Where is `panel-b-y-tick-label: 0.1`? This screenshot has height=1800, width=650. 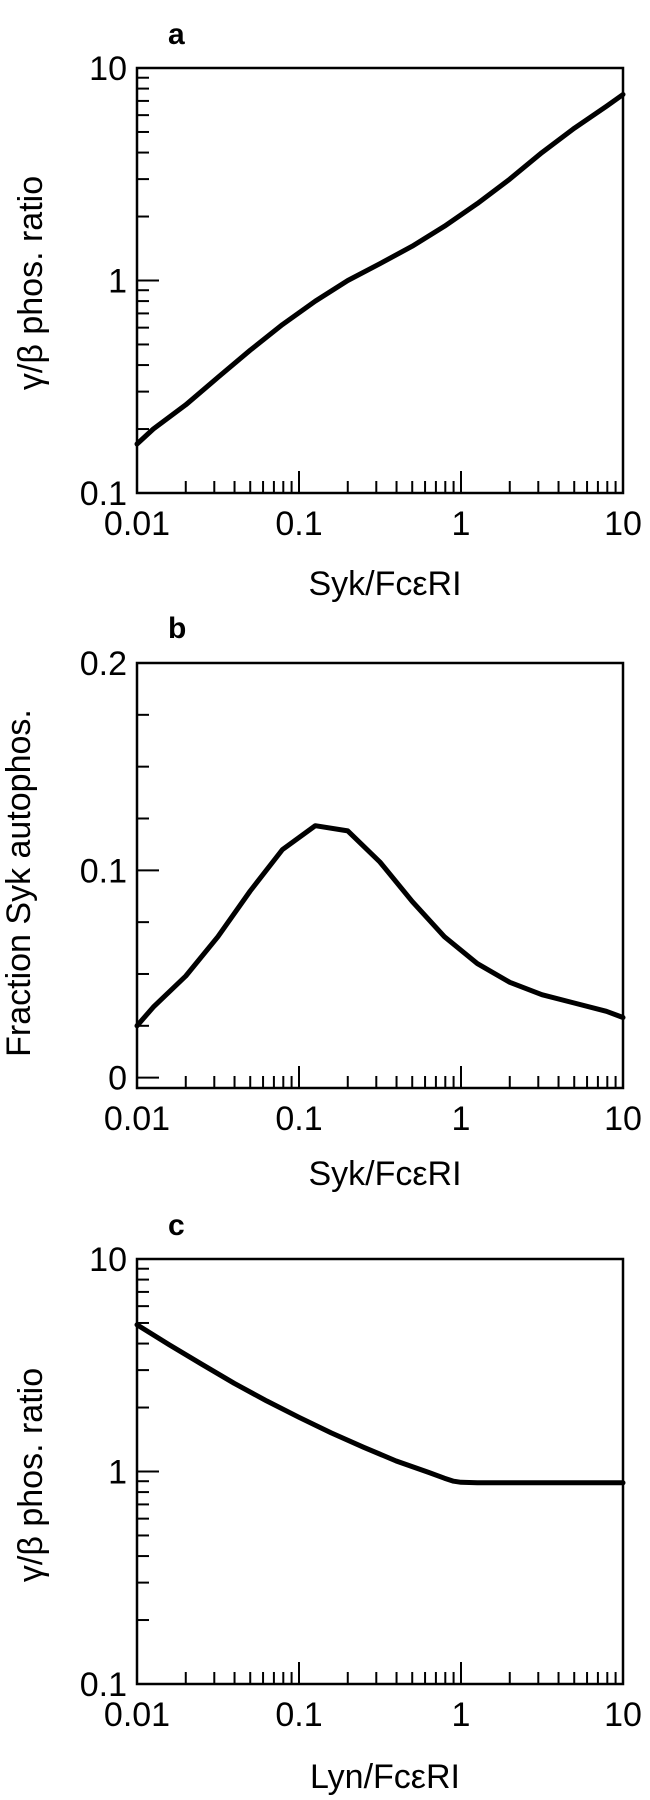
panel-b-y-tick-label: 0.1 is located at coordinates (103, 871).